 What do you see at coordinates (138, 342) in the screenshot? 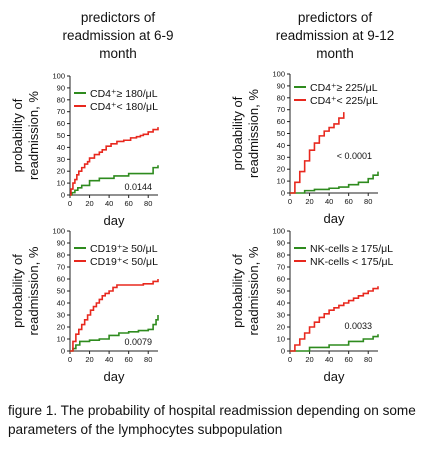
I see `p-value-label: 0.0079` at bounding box center [138, 342].